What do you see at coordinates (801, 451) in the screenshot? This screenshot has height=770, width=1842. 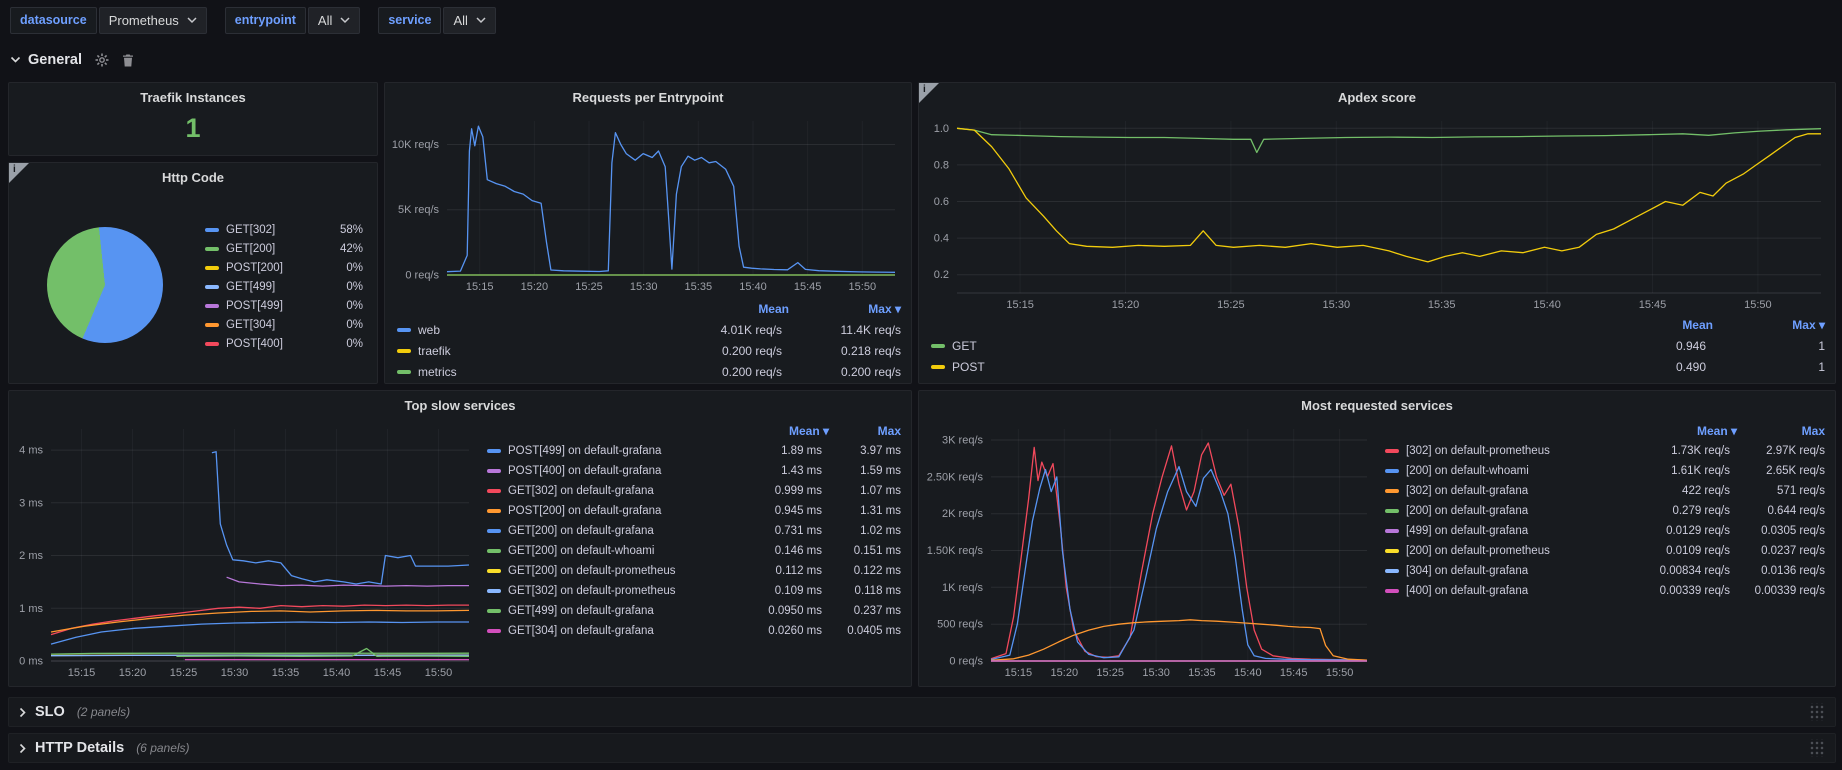 I see `legend-series-mean: 1.89 ms` at bounding box center [801, 451].